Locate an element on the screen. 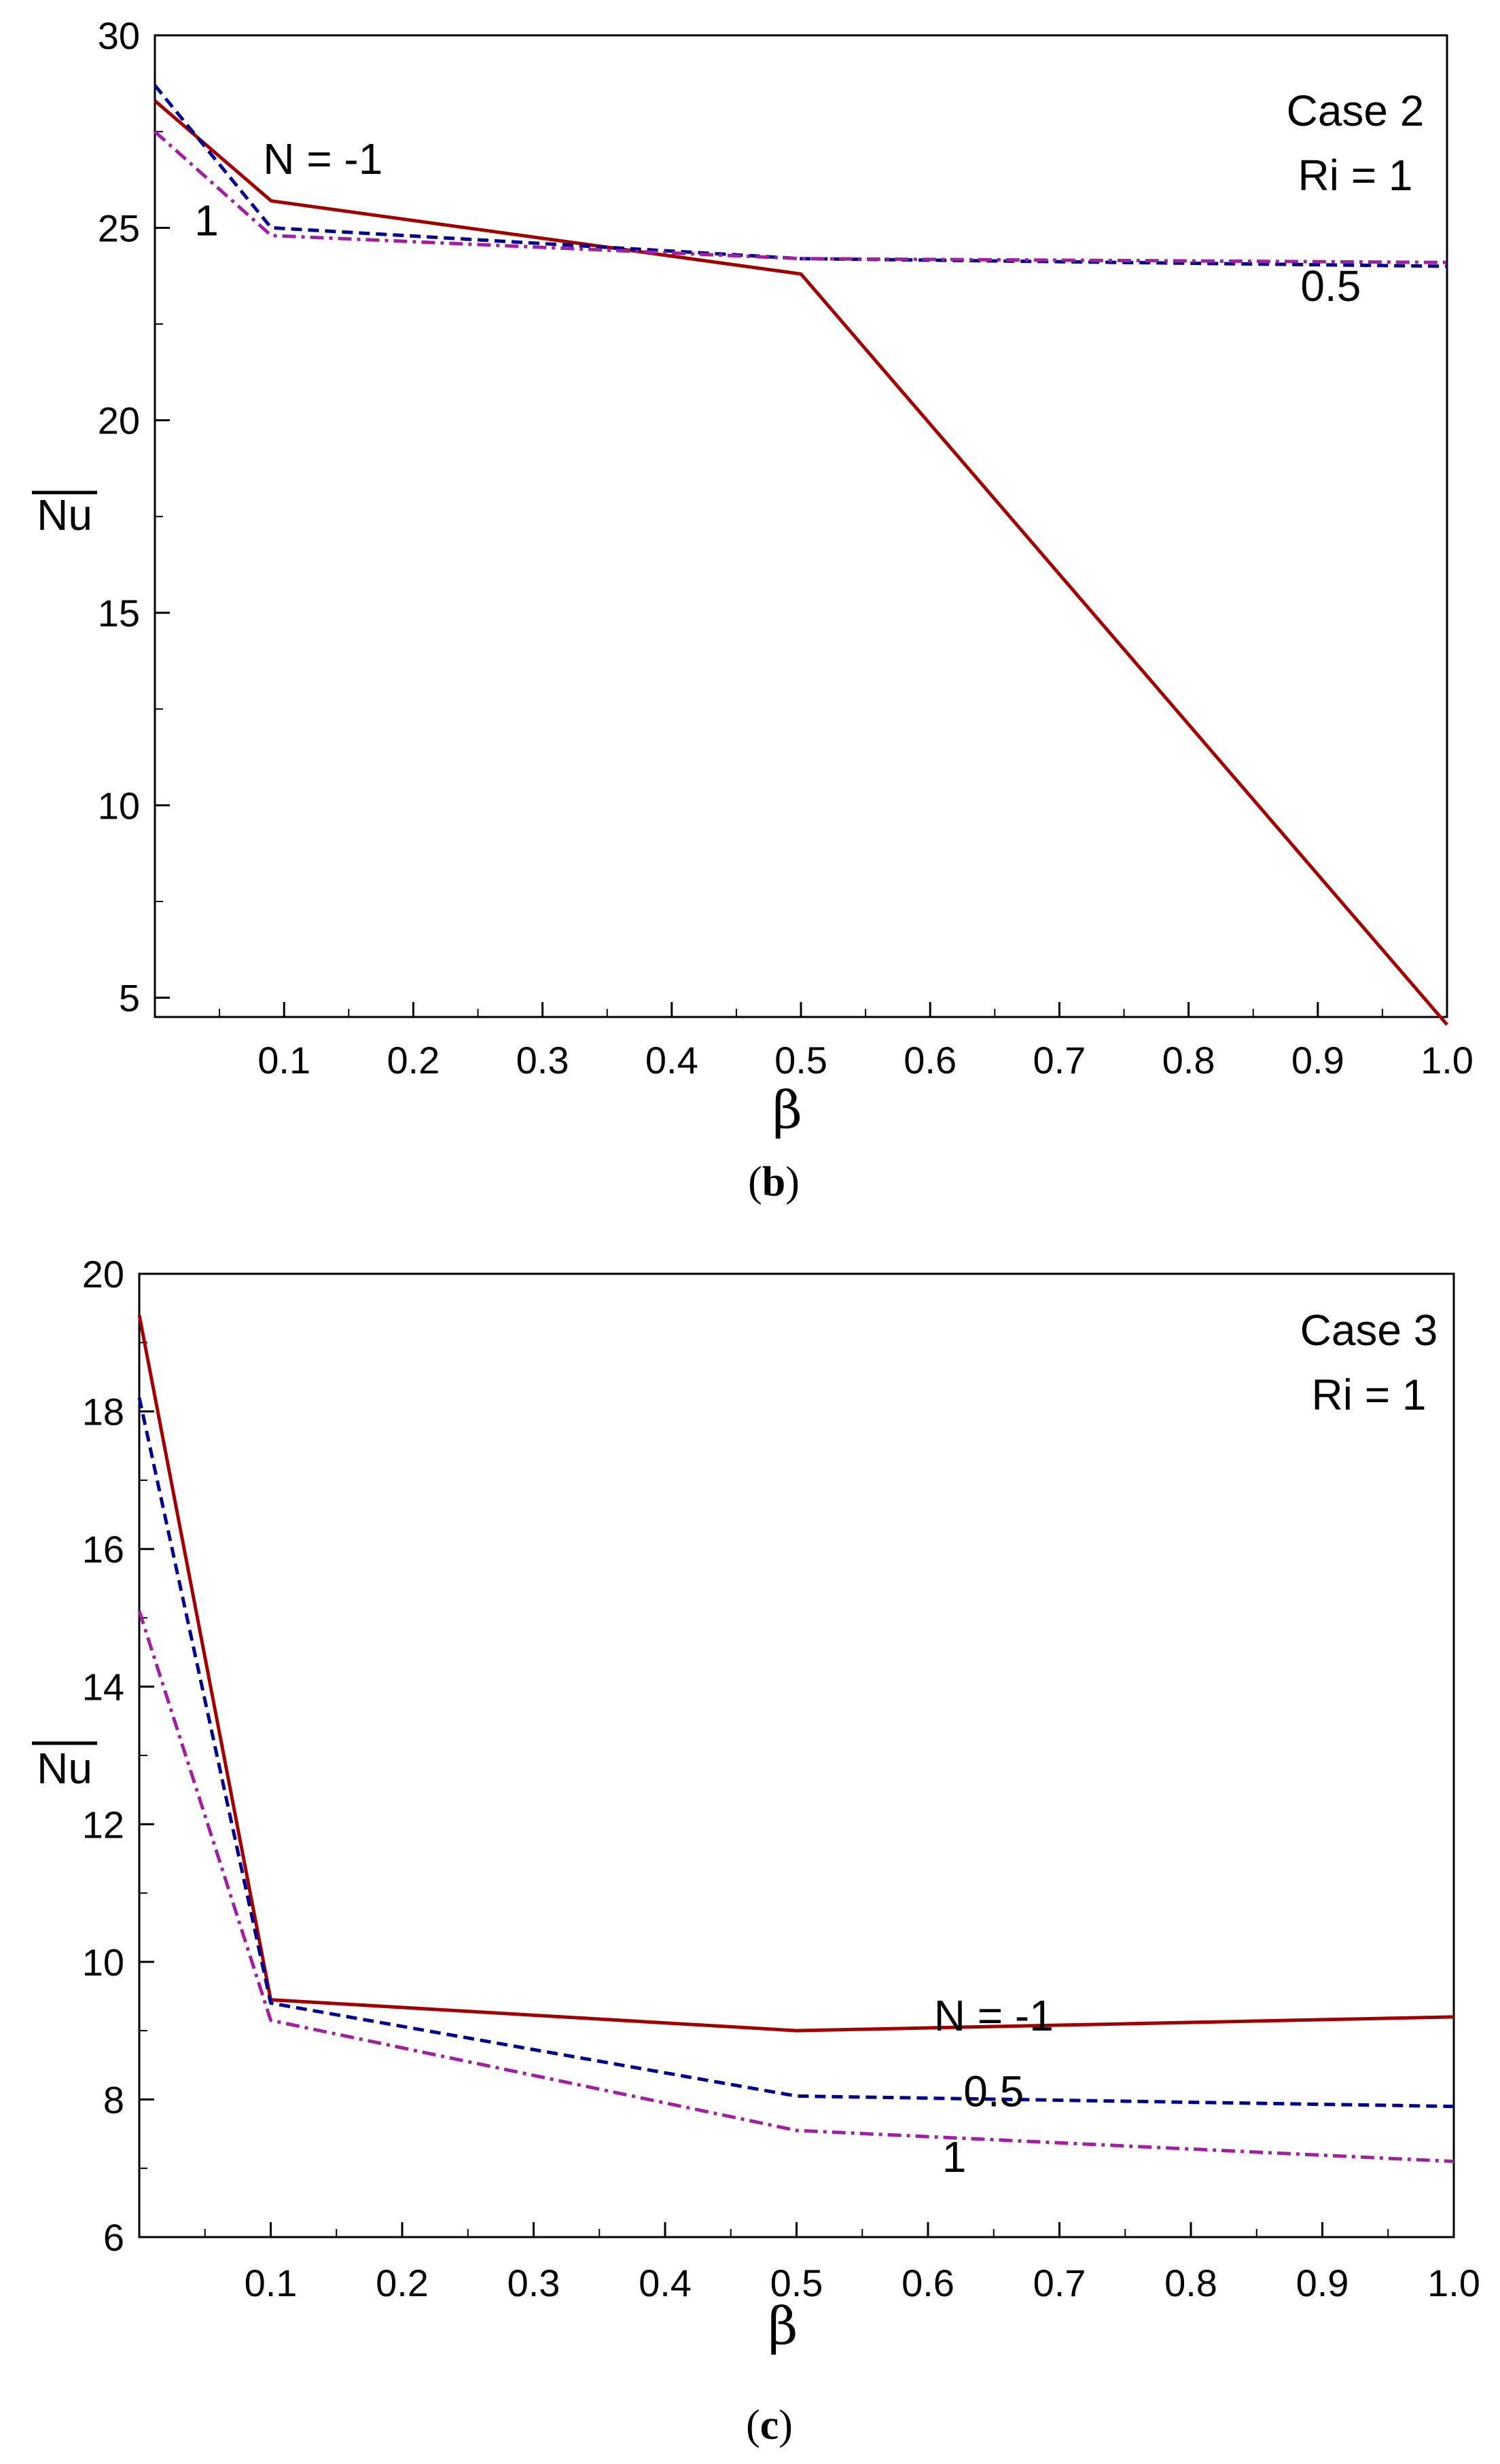  chart-b-series-label: 1 is located at coordinates (207, 220).